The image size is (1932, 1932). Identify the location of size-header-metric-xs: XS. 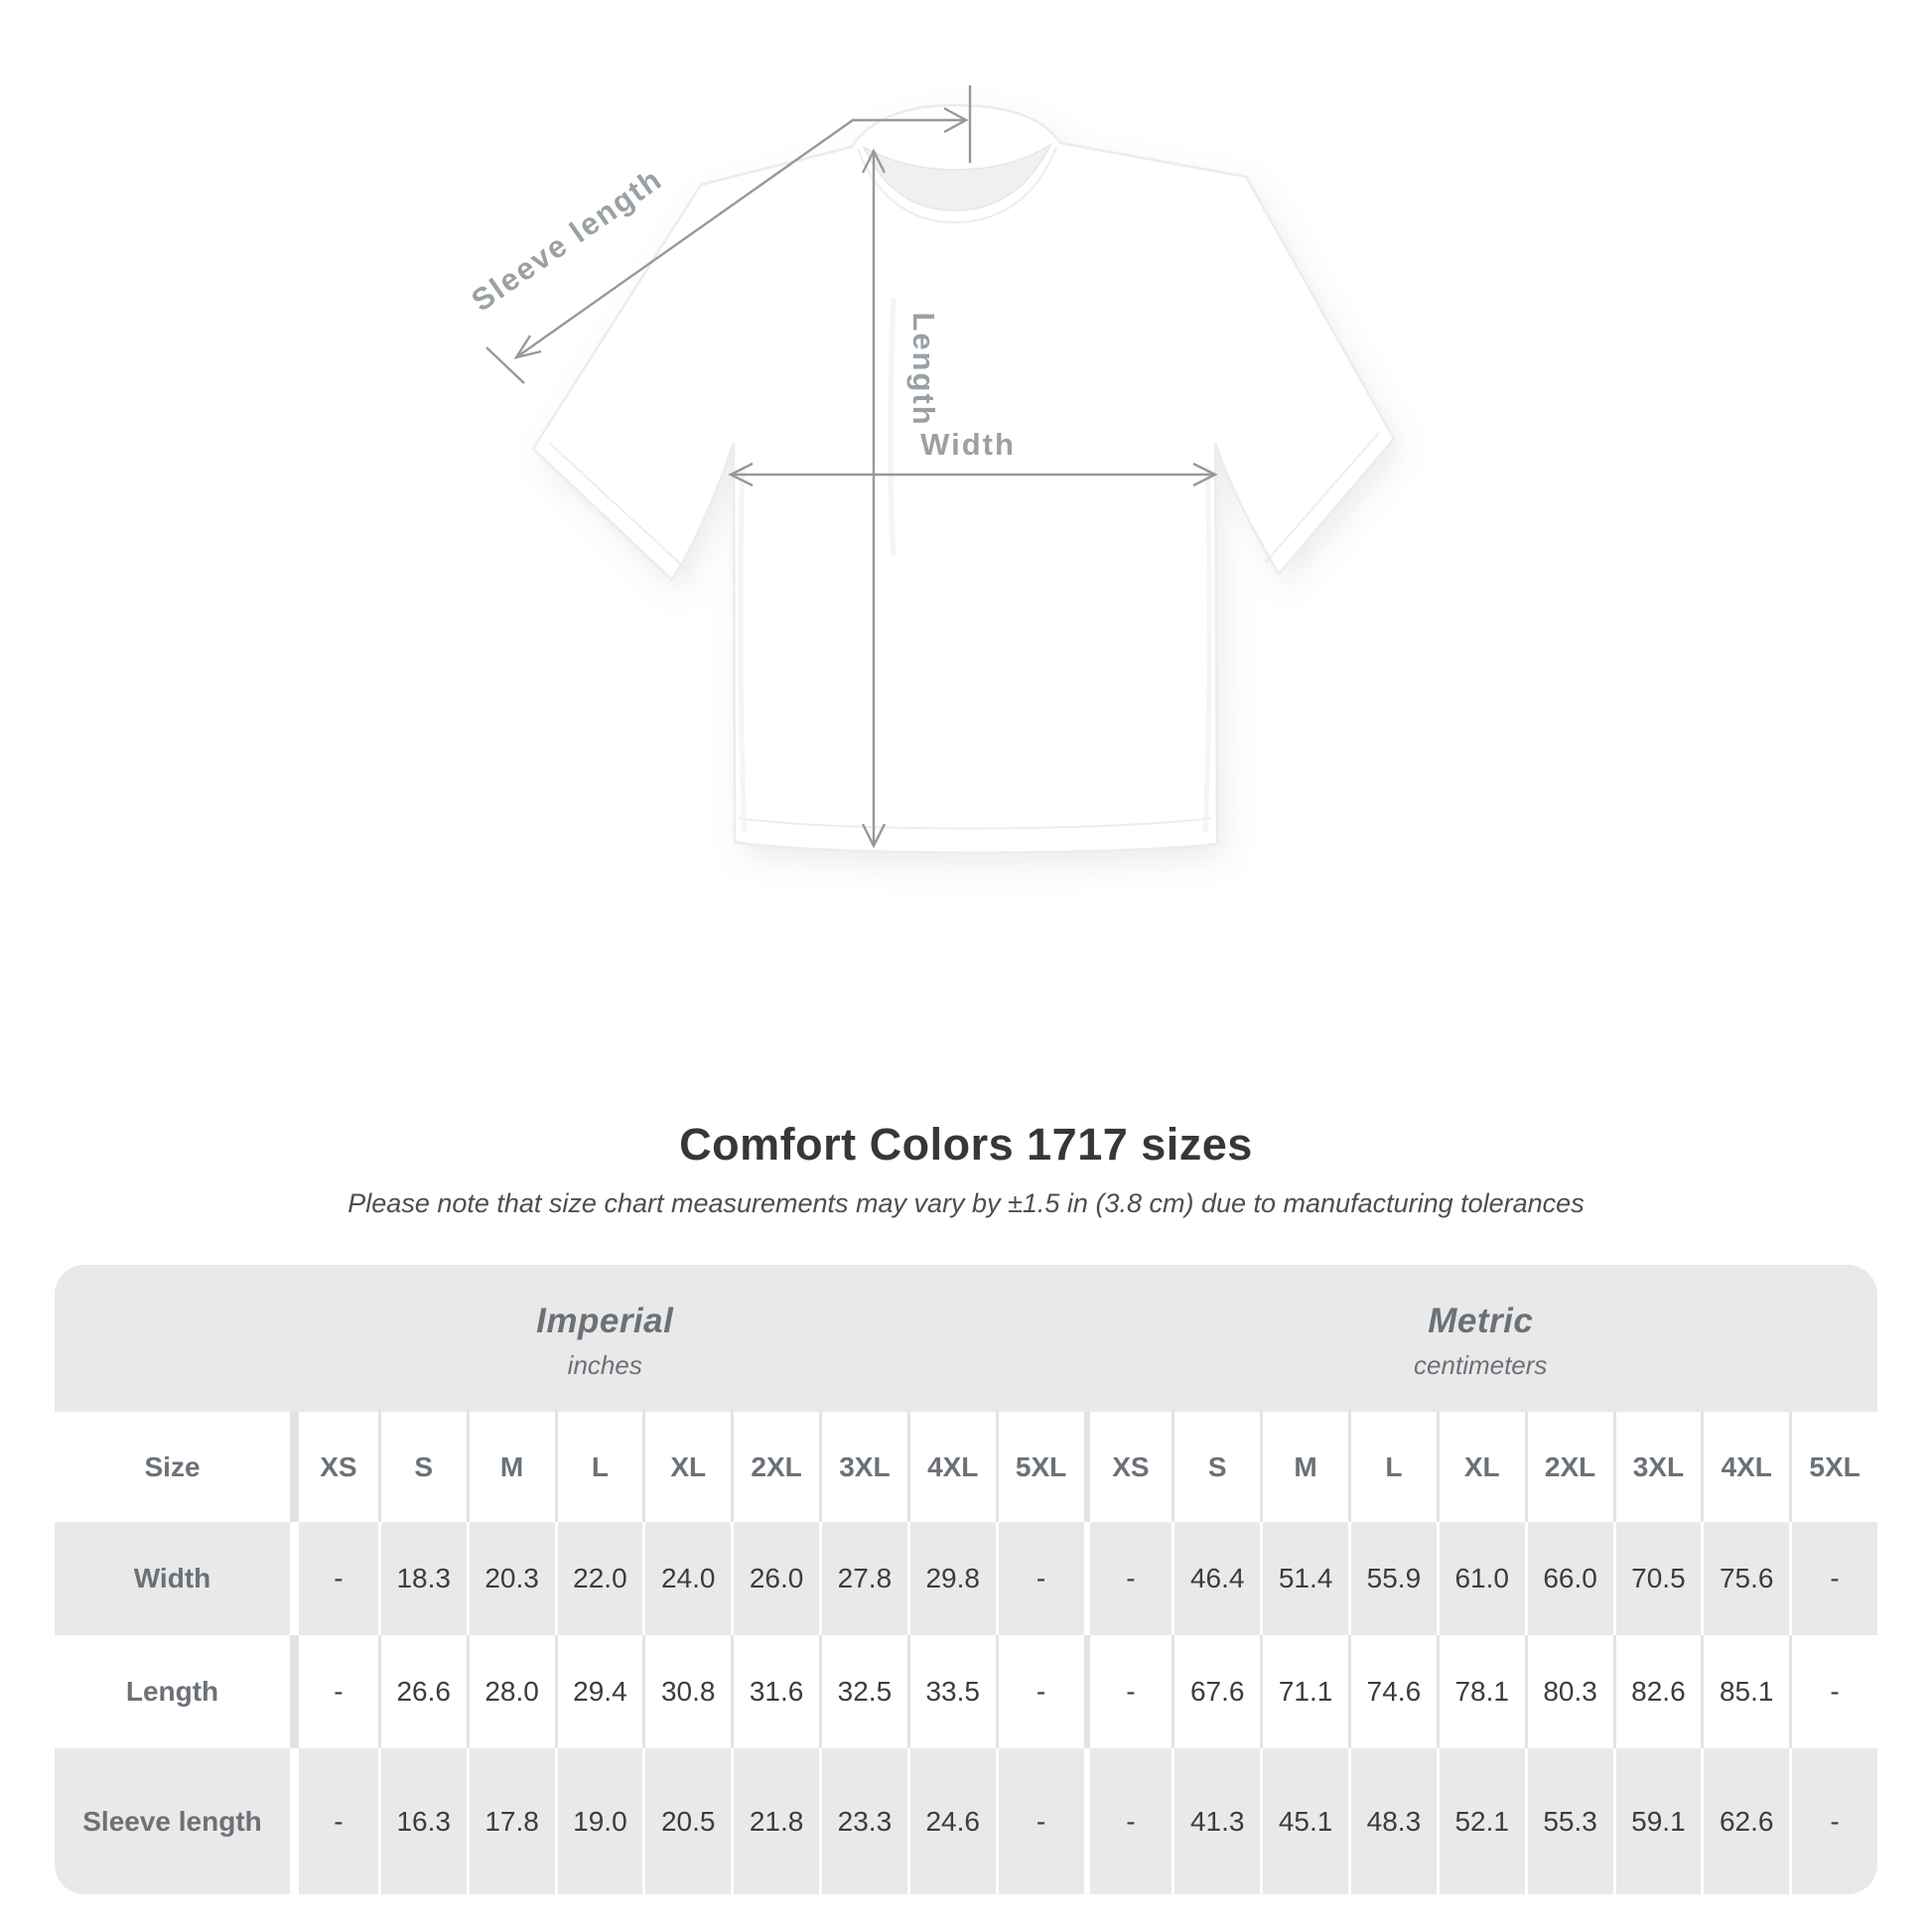
(1128, 1467).